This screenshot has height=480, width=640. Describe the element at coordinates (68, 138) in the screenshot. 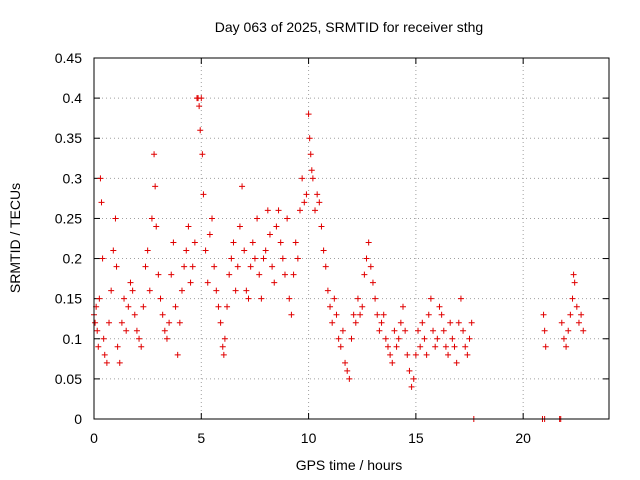

I see `y-tick-label: 0.35` at that location.